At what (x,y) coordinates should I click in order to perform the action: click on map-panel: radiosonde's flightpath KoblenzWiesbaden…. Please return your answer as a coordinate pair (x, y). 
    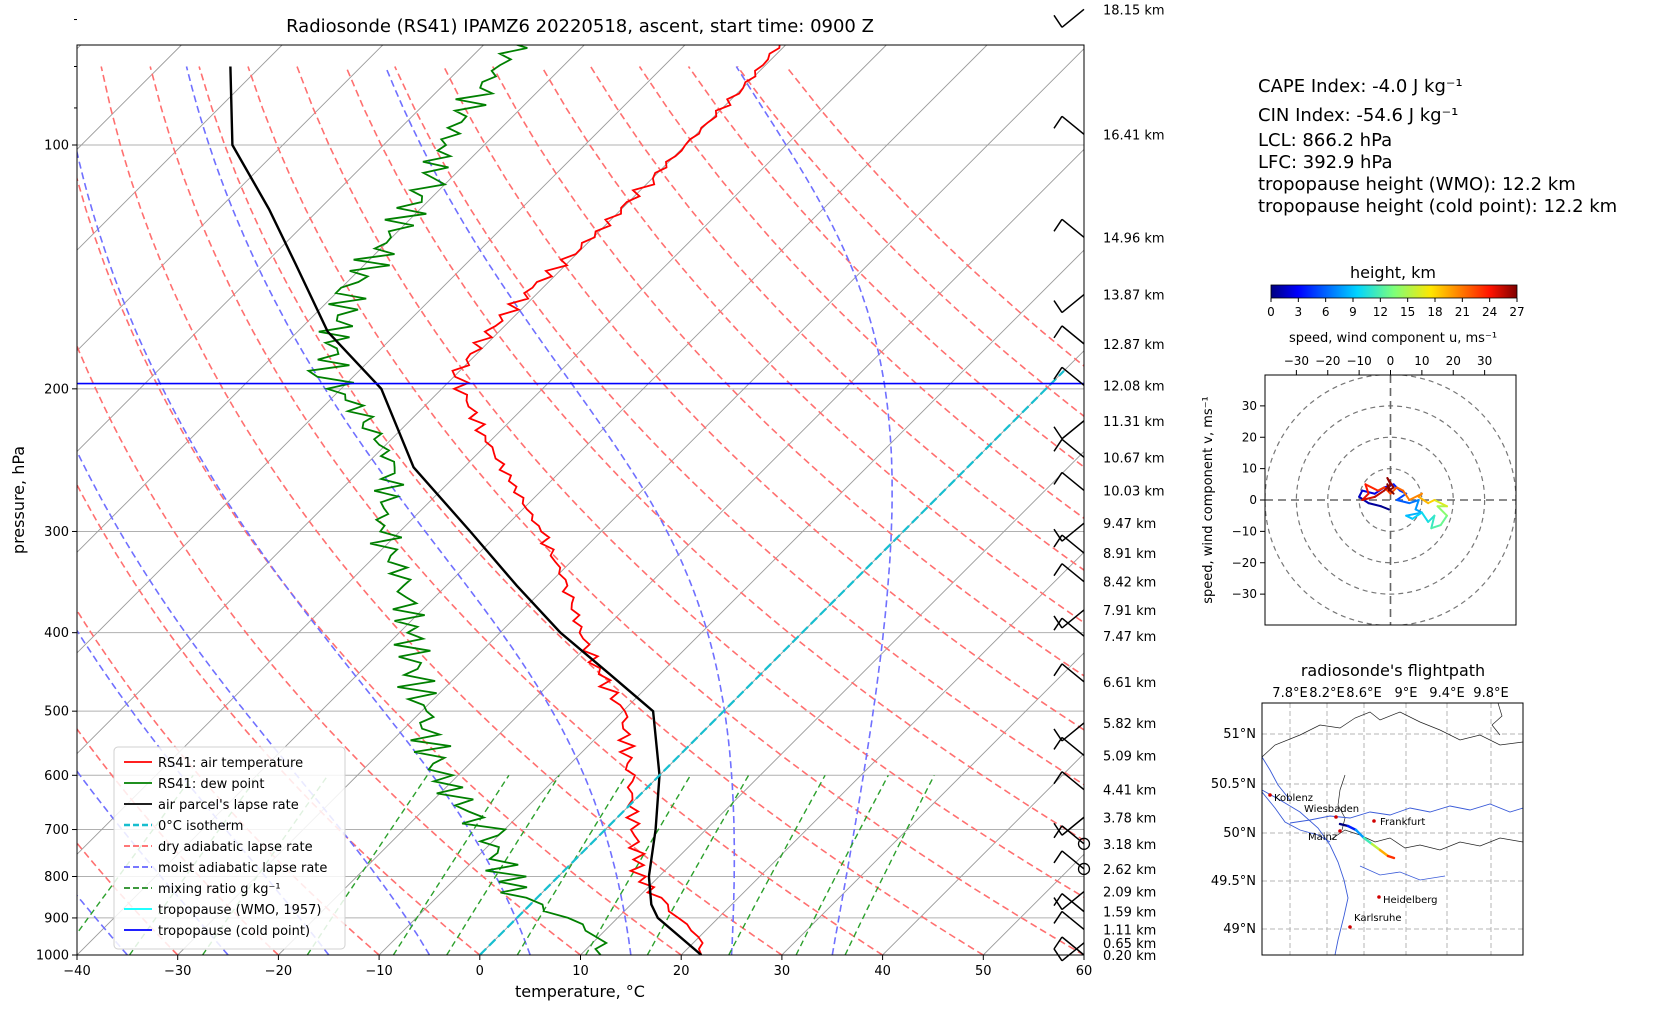
    Looking at the image, I should click on (1367, 808).